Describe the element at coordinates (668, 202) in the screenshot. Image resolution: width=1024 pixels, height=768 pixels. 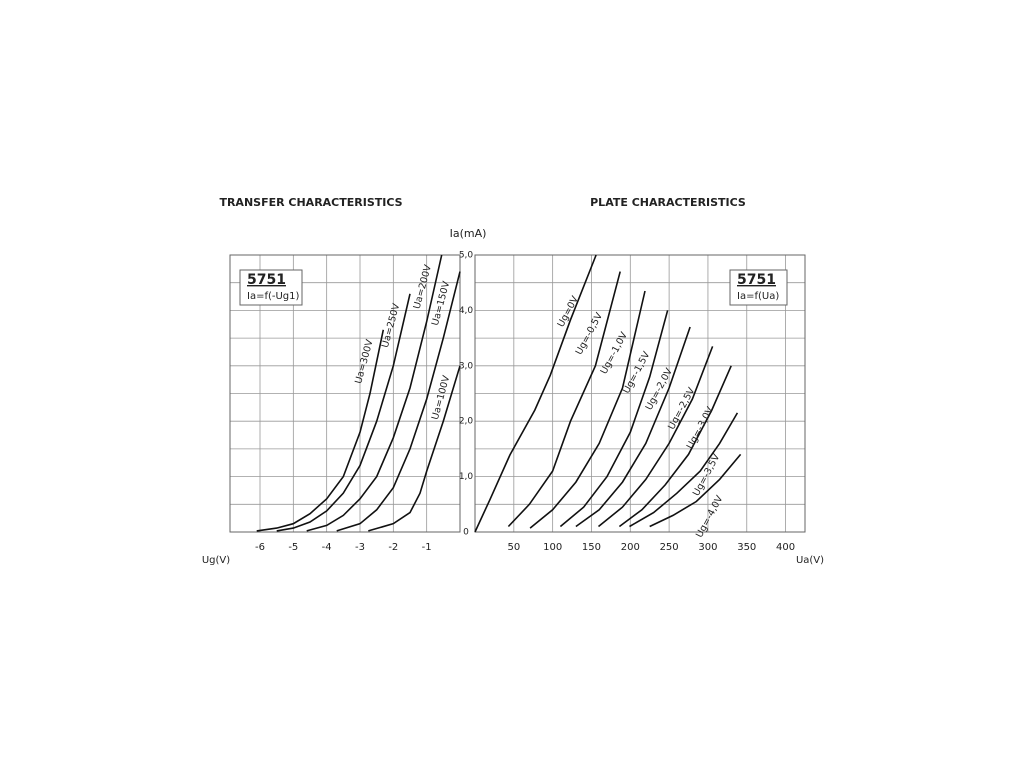
I see `chart-title: PLATE CHARACTERISTICS` at that location.